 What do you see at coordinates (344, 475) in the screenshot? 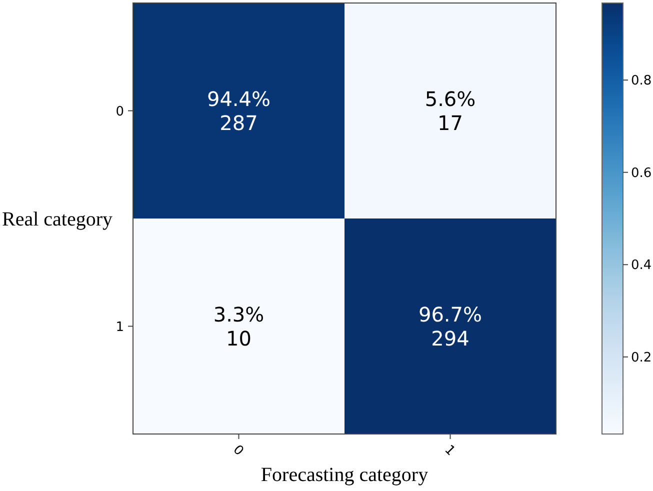
I see `x-axis-title: Forecasting category` at bounding box center [344, 475].